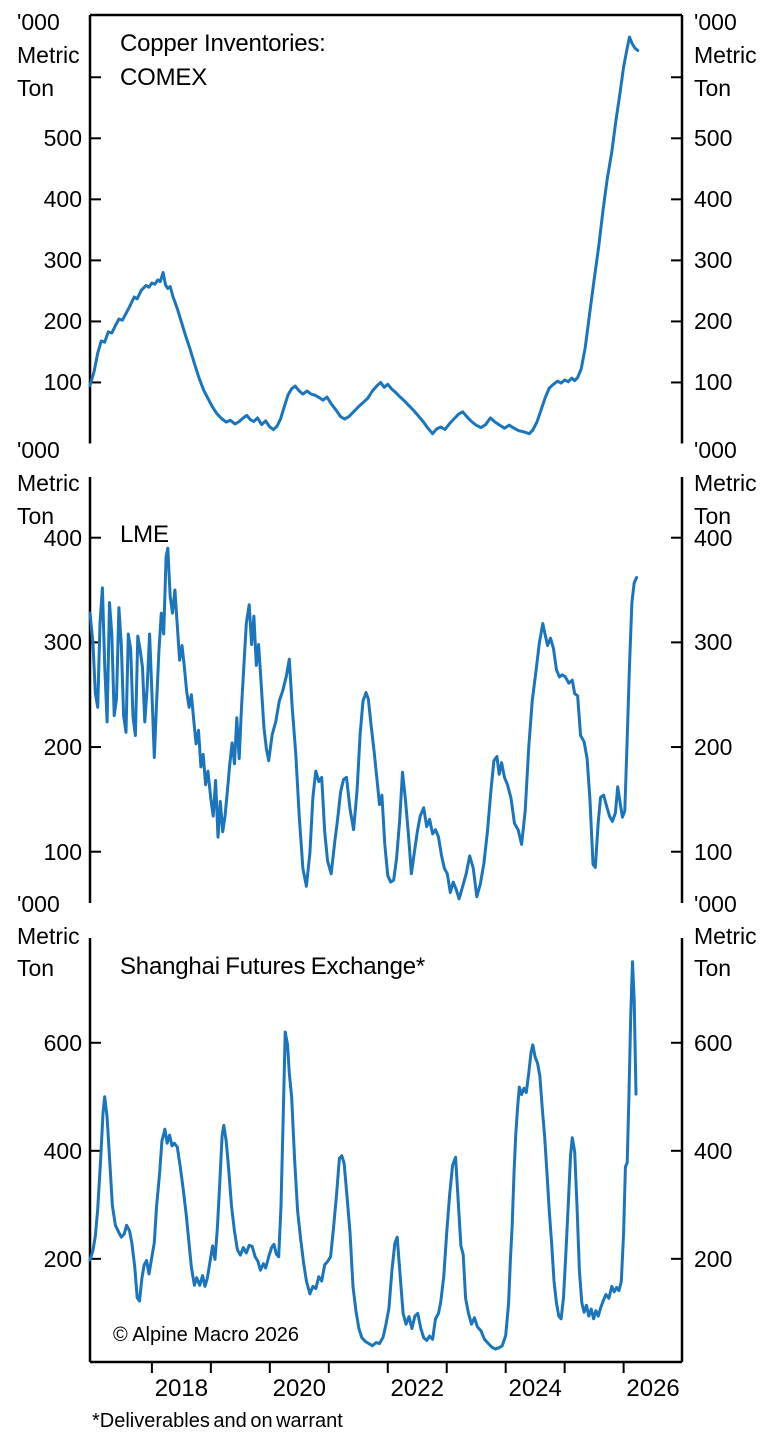 Image resolution: width=768 pixels, height=1452 pixels. I want to click on comex-unit-label-left: '000 Metric Ton, so click(48, 55).